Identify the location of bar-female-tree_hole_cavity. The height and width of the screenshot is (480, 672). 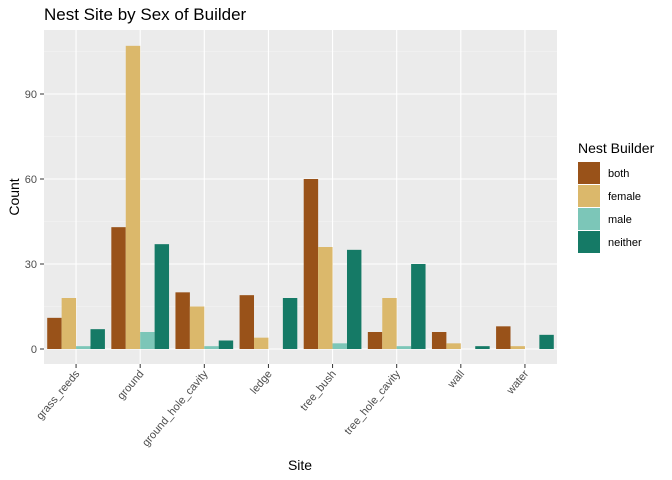
(389, 323).